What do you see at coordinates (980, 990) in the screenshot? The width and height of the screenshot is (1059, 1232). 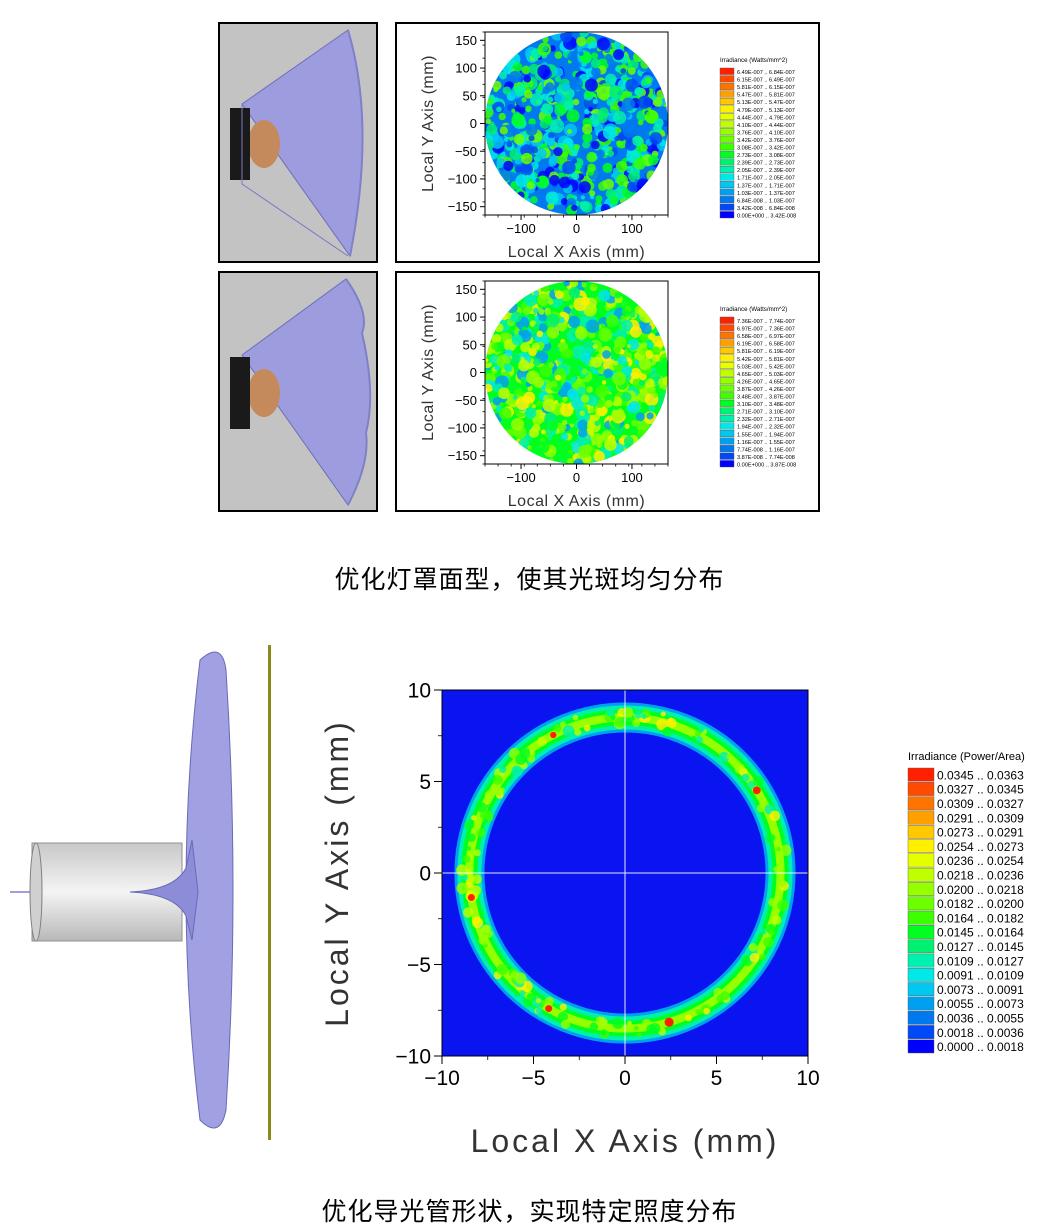 I see `legend-label: 0.0073 .. 0.0091` at bounding box center [980, 990].